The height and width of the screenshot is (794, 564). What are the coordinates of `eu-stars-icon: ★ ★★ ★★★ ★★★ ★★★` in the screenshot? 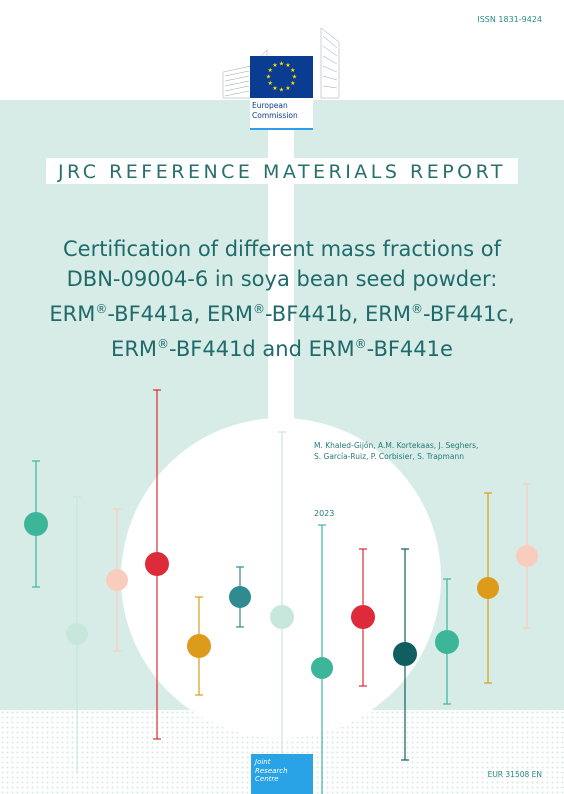 It's located at (281, 77).